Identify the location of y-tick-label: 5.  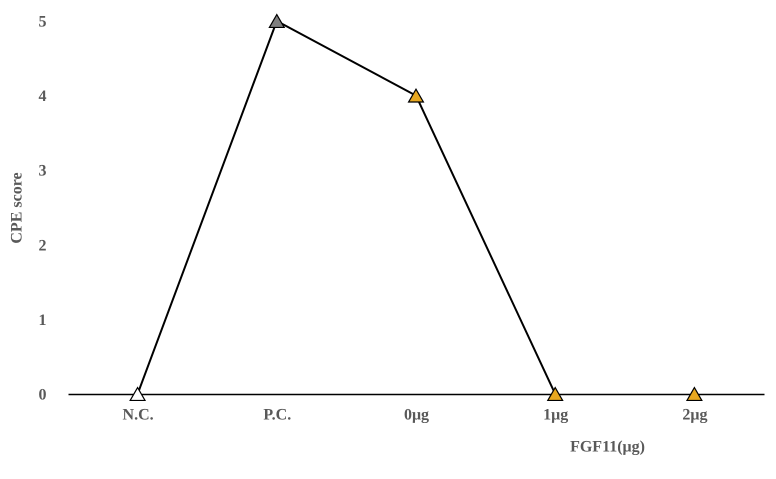
(42, 22).